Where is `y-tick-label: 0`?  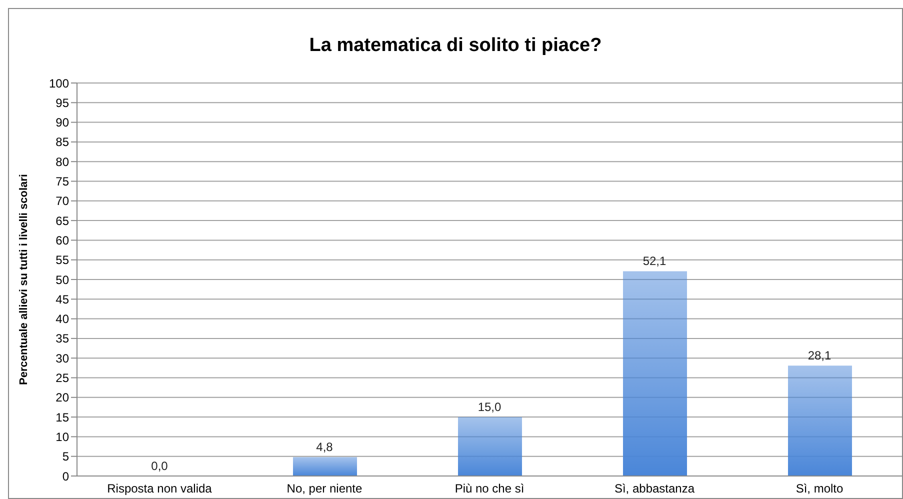
y-tick-label: 0 is located at coordinates (66, 476).